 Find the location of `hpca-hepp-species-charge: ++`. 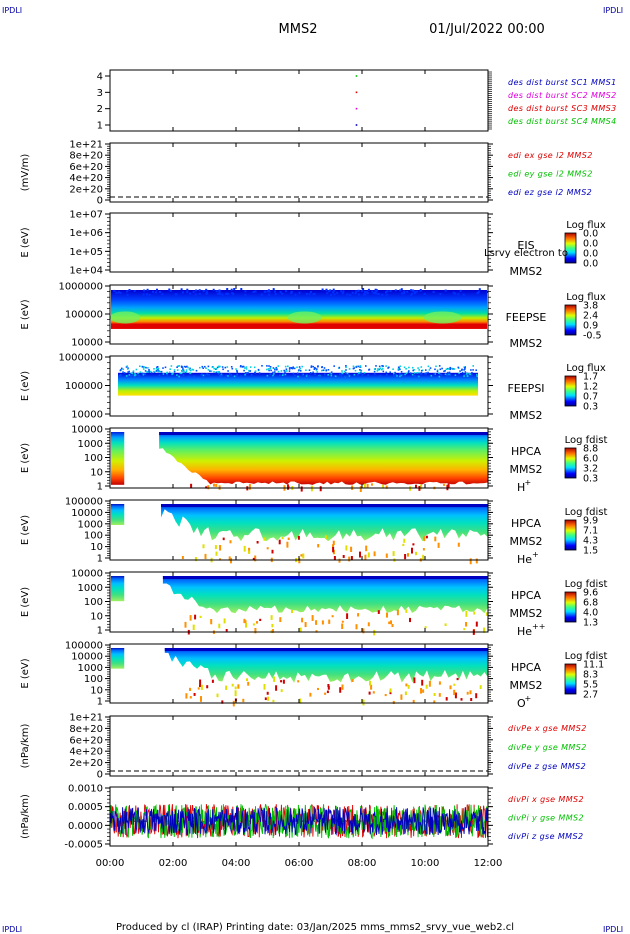

hpca-hepp-species-charge: ++ is located at coordinates (538, 626).